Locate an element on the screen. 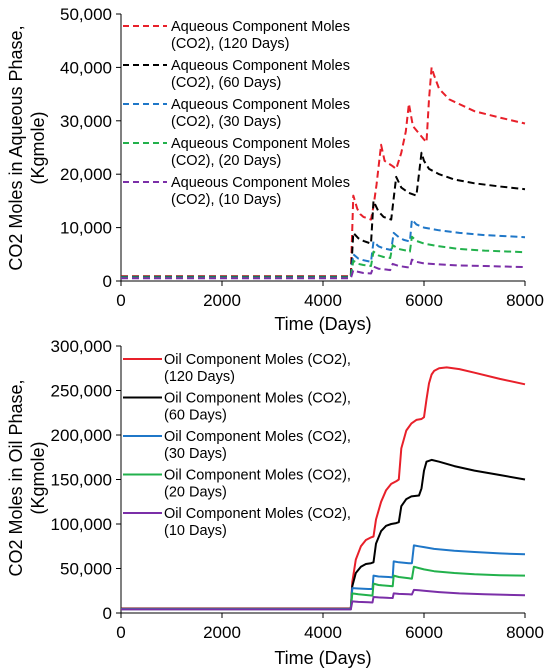 The image size is (550, 670). legend-label-line-2: (CO2), (120 Days) is located at coordinates (230, 44).